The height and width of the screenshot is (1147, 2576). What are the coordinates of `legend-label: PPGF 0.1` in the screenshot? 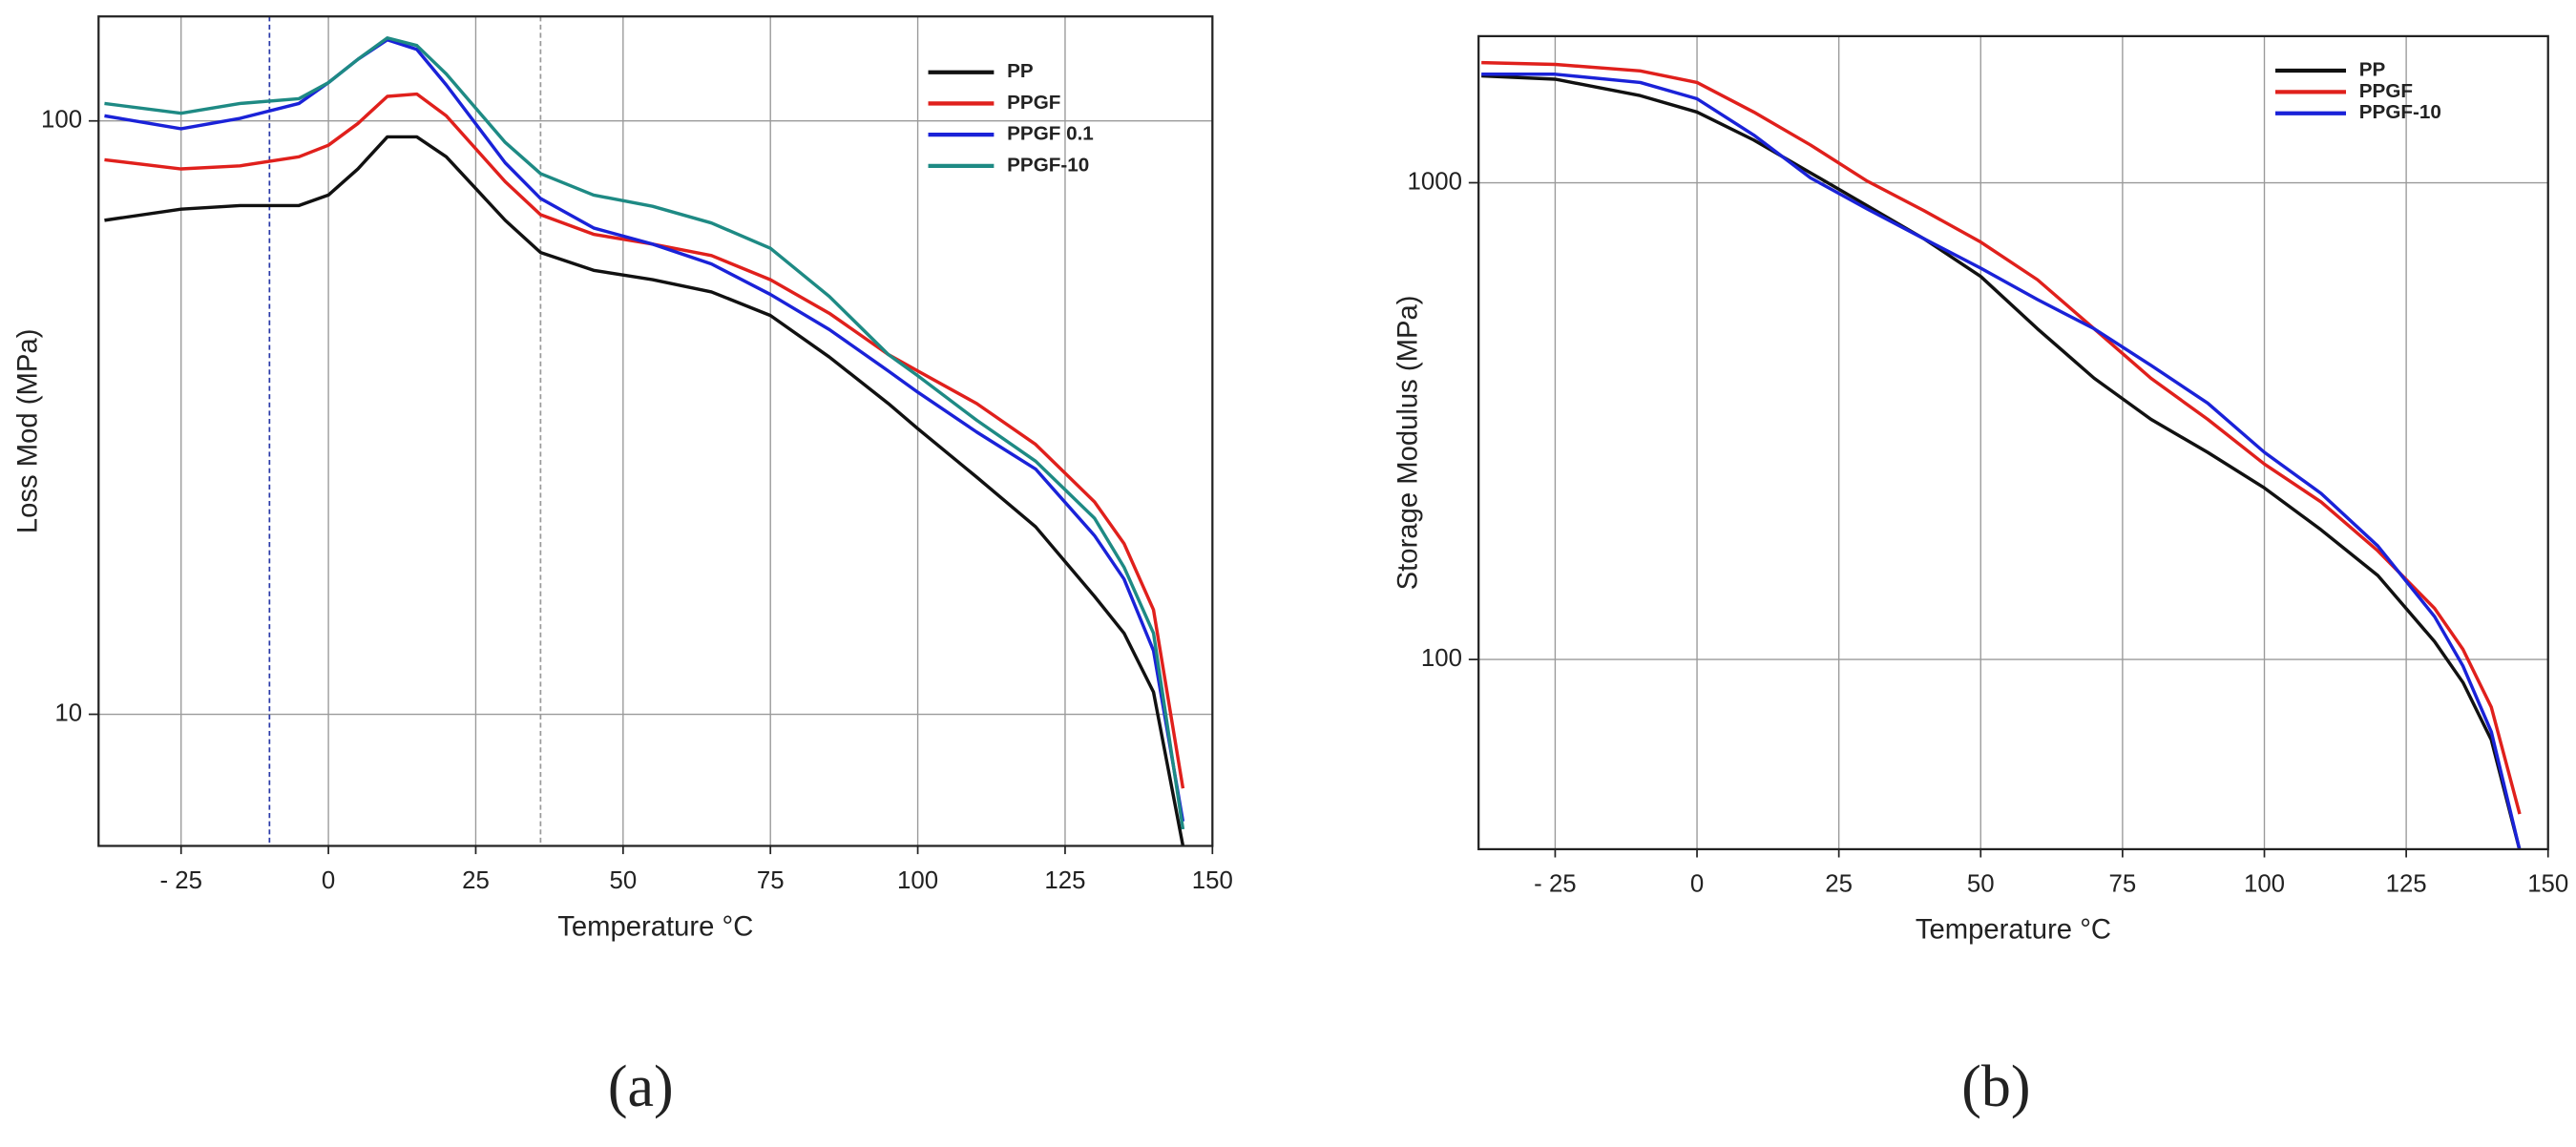 It's located at (1050, 134).